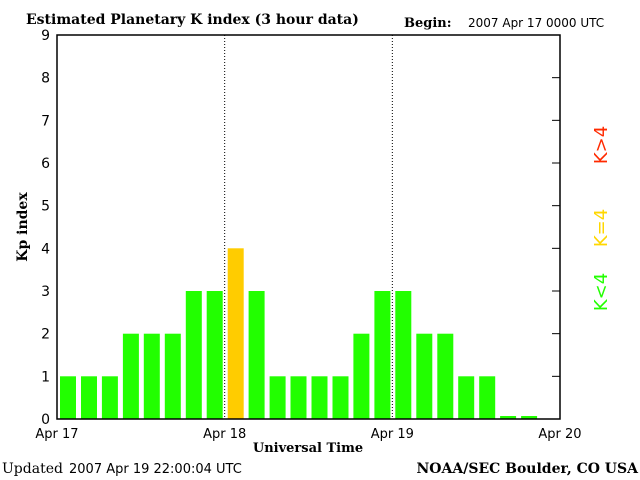 The width and height of the screenshot is (640, 480). I want to click on x-tick-label: Apr 18, so click(224, 434).